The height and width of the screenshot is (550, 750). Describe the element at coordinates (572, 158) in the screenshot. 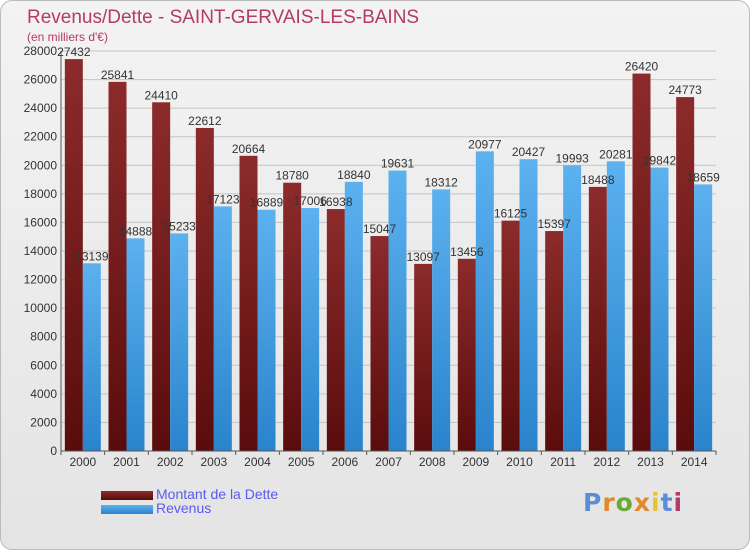

I see `value-label-revenus: 19993` at that location.